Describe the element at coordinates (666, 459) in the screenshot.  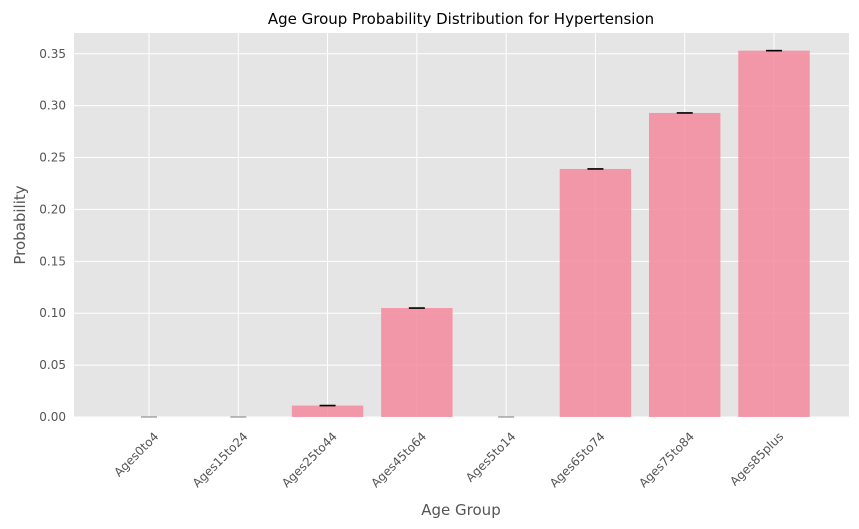
I see `x-tick-label: Ages75to84` at that location.